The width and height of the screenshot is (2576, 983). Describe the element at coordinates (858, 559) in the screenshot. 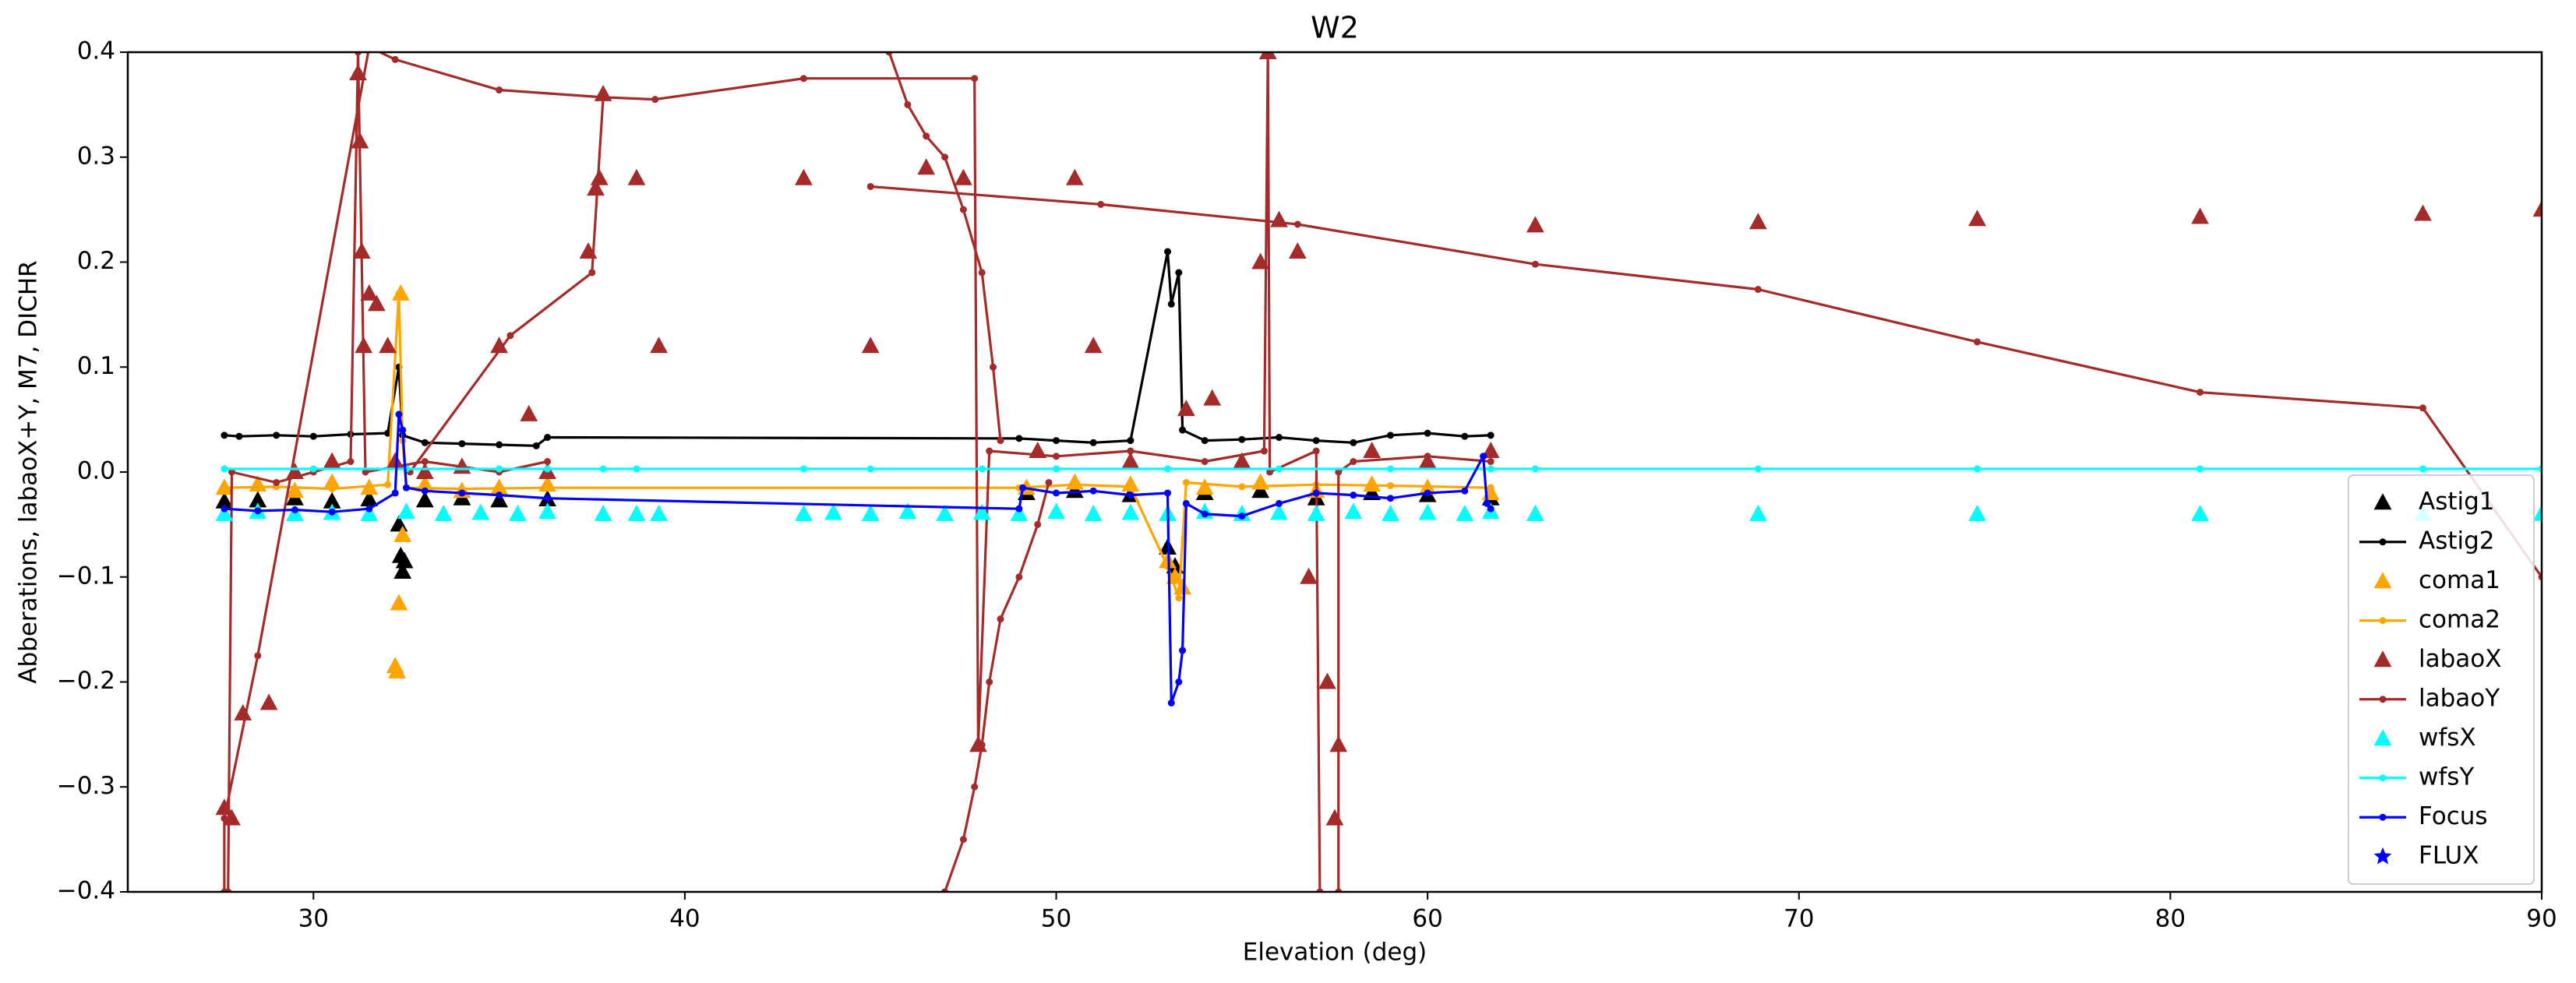

I see `series-line` at that location.